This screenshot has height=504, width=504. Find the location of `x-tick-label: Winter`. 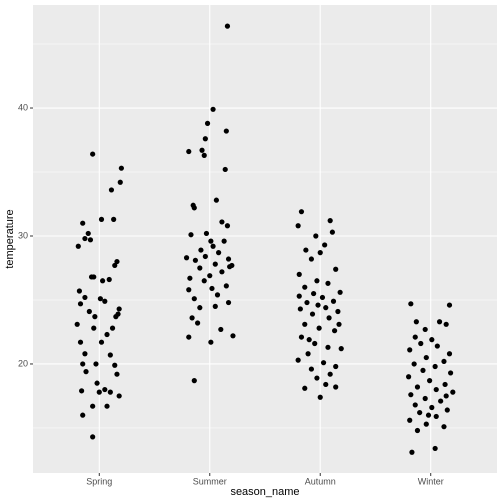

x-tick-label: Winter is located at coordinates (431, 481).